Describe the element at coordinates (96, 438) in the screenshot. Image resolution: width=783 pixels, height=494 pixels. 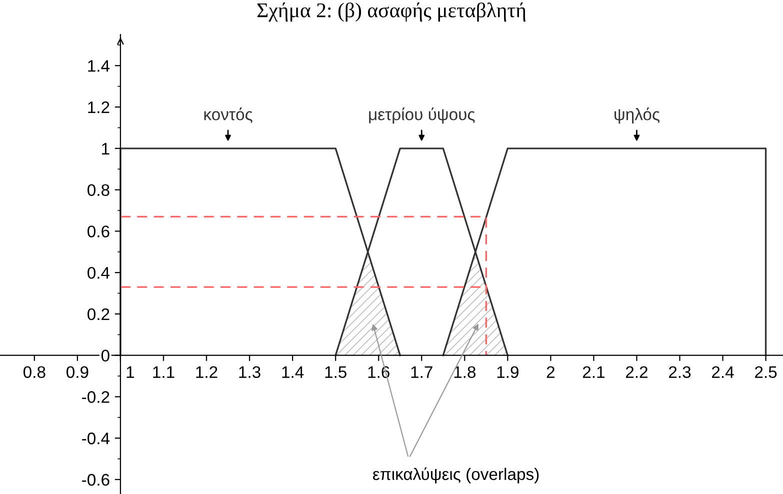
I see `y-tick-label: -0.4` at that location.